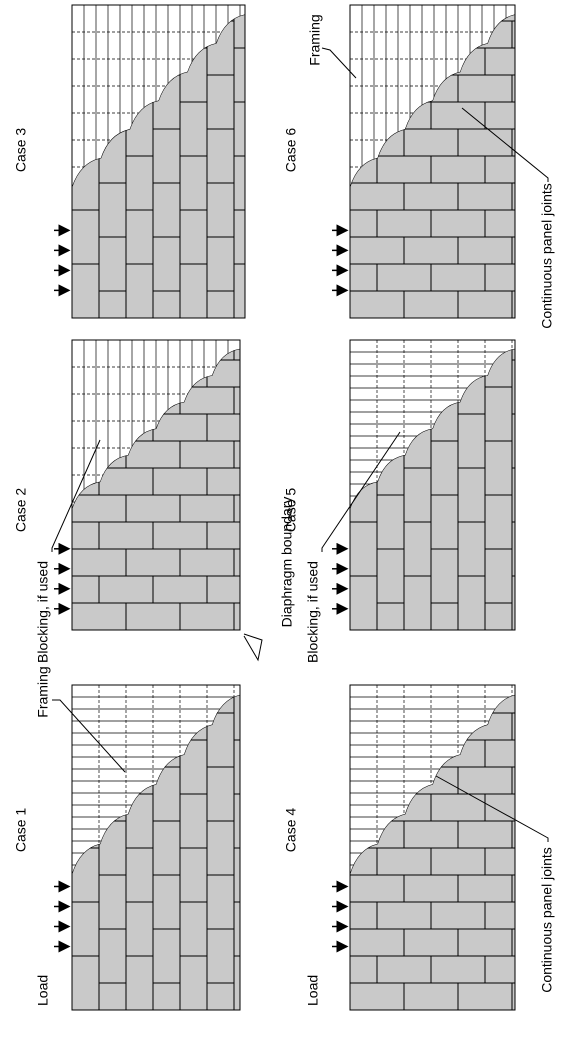  Describe the element at coordinates (21, 150) in the screenshot. I see `case-label: Case 3` at that location.